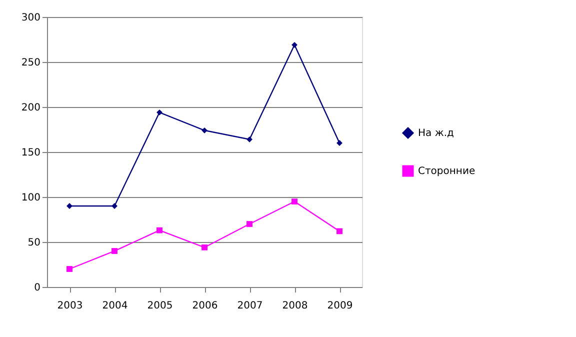 This screenshot has width=576, height=337. What do you see at coordinates (205, 306) in the screenshot?
I see `x-tick-label: 2006` at bounding box center [205, 306].